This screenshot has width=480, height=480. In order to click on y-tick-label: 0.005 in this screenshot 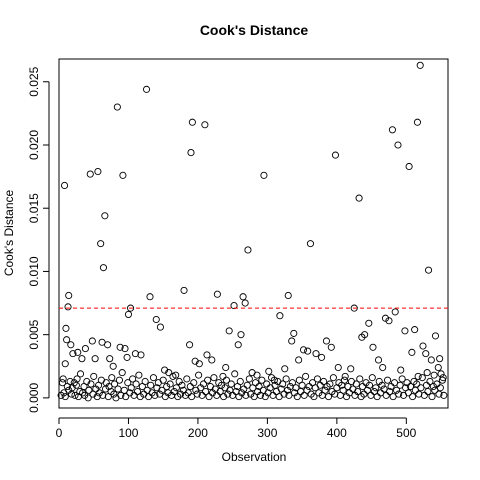, I will do `click(34, 334)`.